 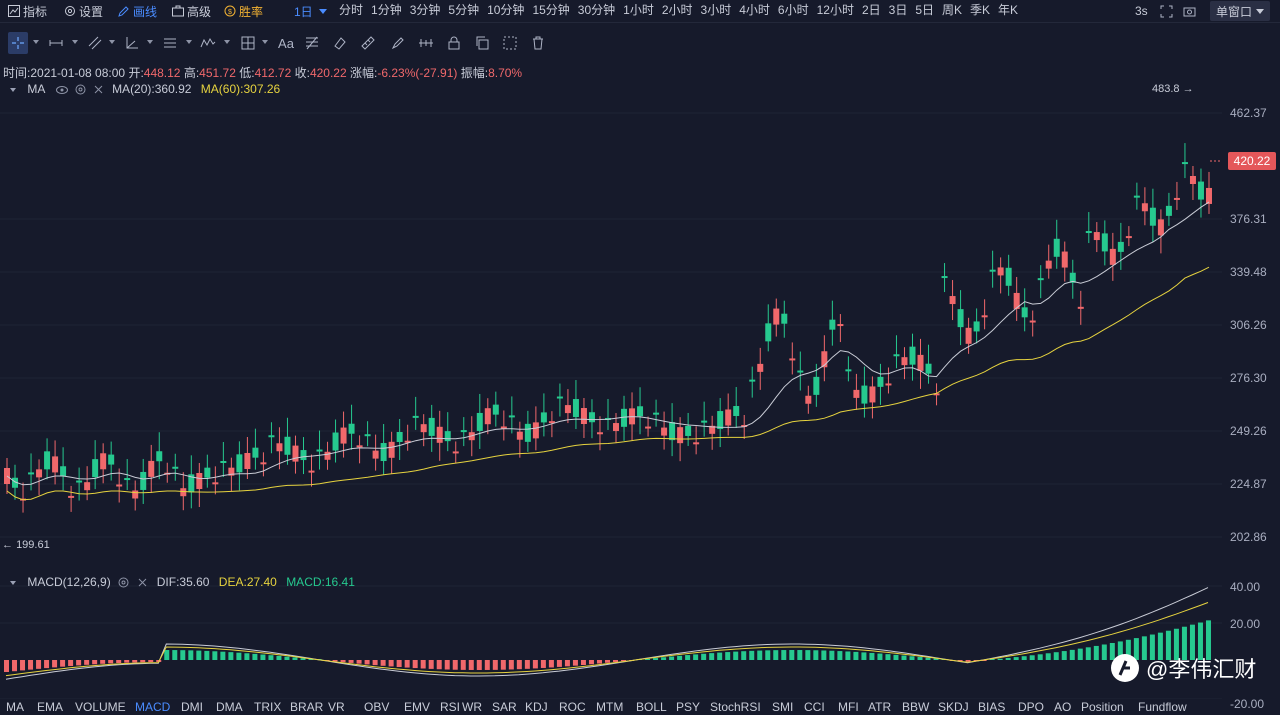 I want to click on select-tool, so click(x=510, y=43).